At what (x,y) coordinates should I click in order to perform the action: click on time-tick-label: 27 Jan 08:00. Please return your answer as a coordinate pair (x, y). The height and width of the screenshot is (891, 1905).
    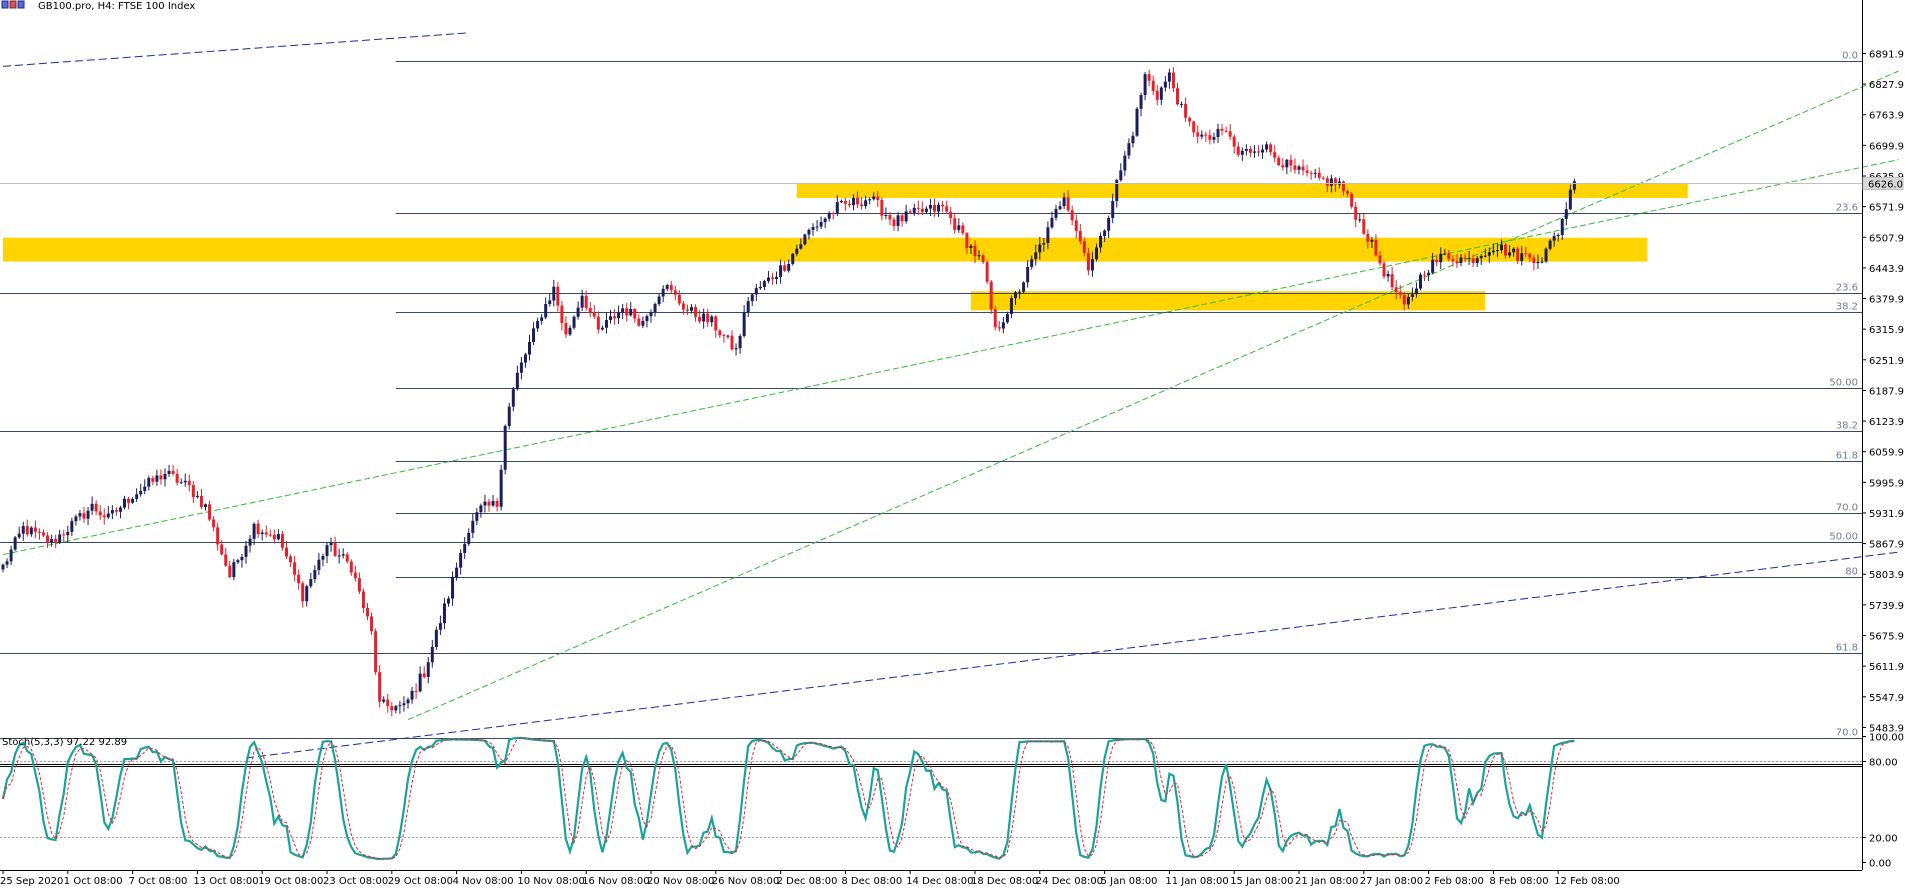
    Looking at the image, I should click on (1391, 881).